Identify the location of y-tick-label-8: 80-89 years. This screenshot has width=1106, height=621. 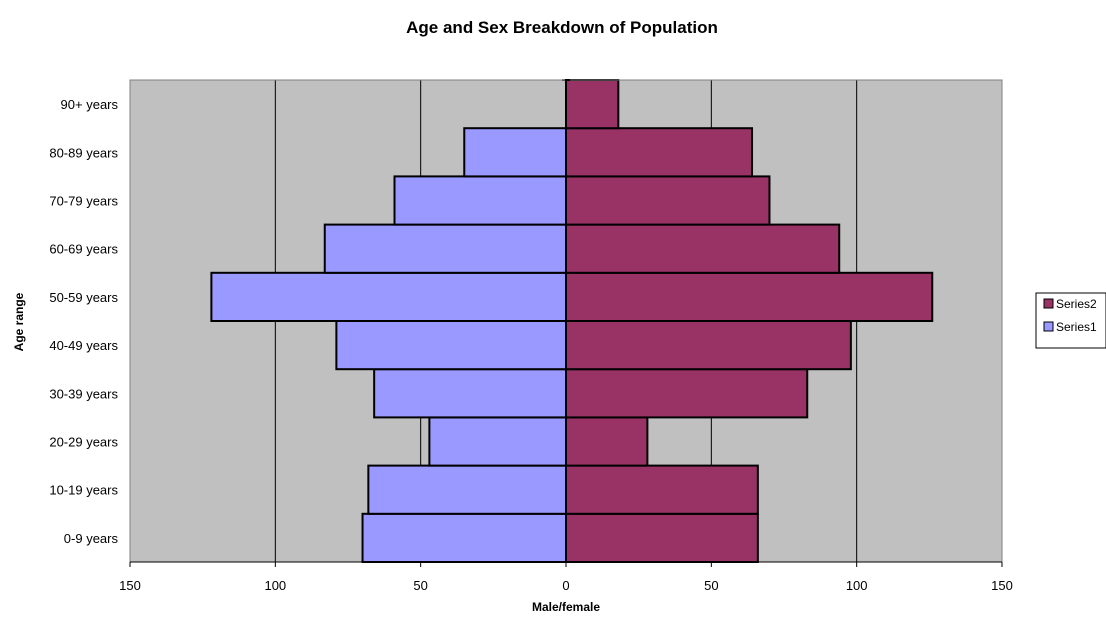
(83, 152).